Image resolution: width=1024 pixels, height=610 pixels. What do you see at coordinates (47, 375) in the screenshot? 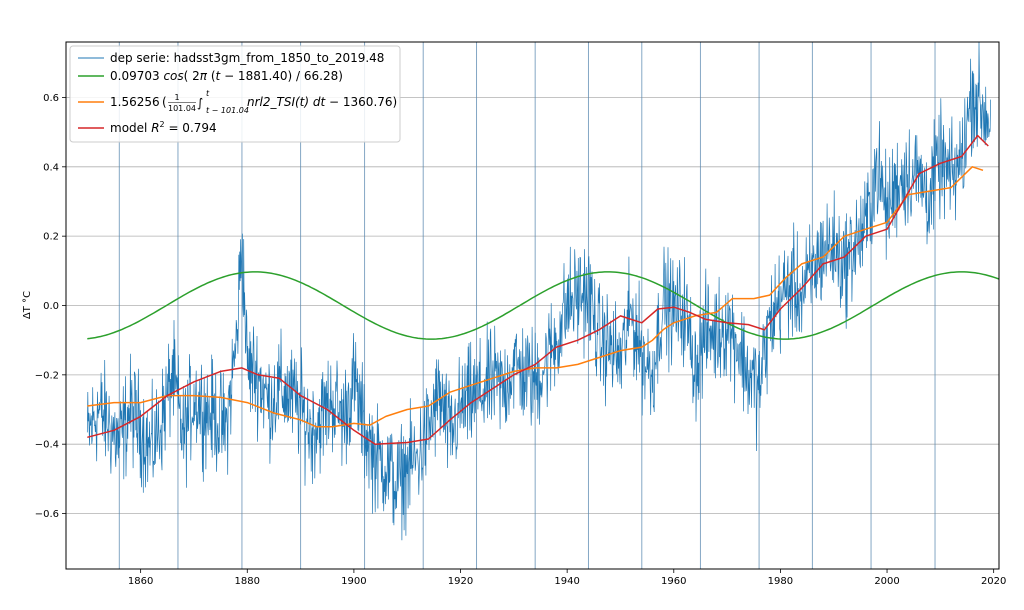
I see `y-tick-label: −0.2` at bounding box center [47, 375].